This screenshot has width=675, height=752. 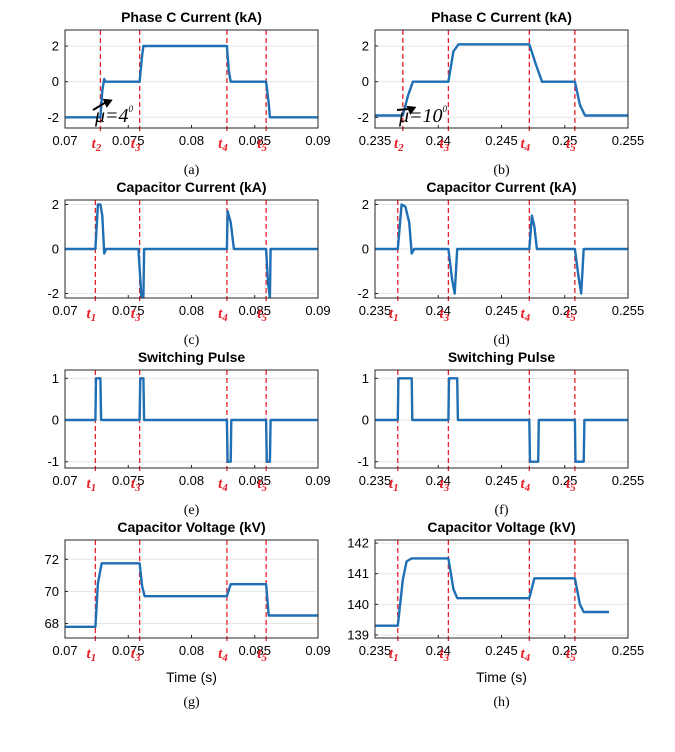 I want to click on y-tick-label: 72, so click(x=52, y=559).